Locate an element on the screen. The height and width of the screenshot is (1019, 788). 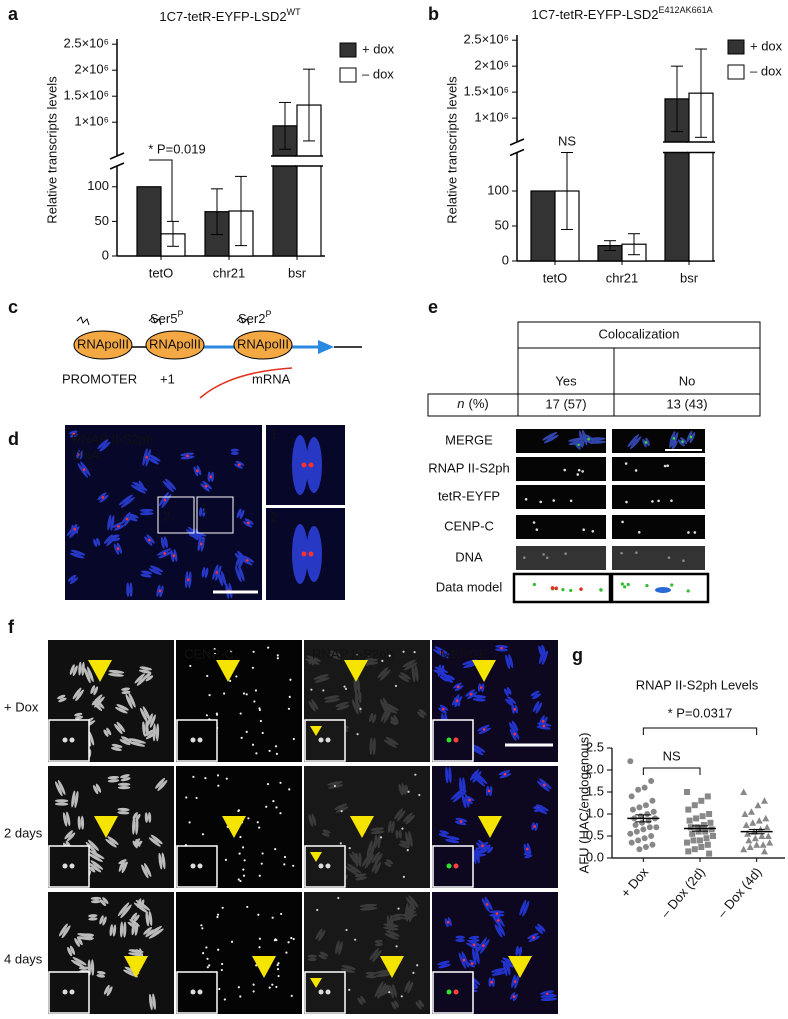
table-cell-text: 13 (43) is located at coordinates (686, 403).